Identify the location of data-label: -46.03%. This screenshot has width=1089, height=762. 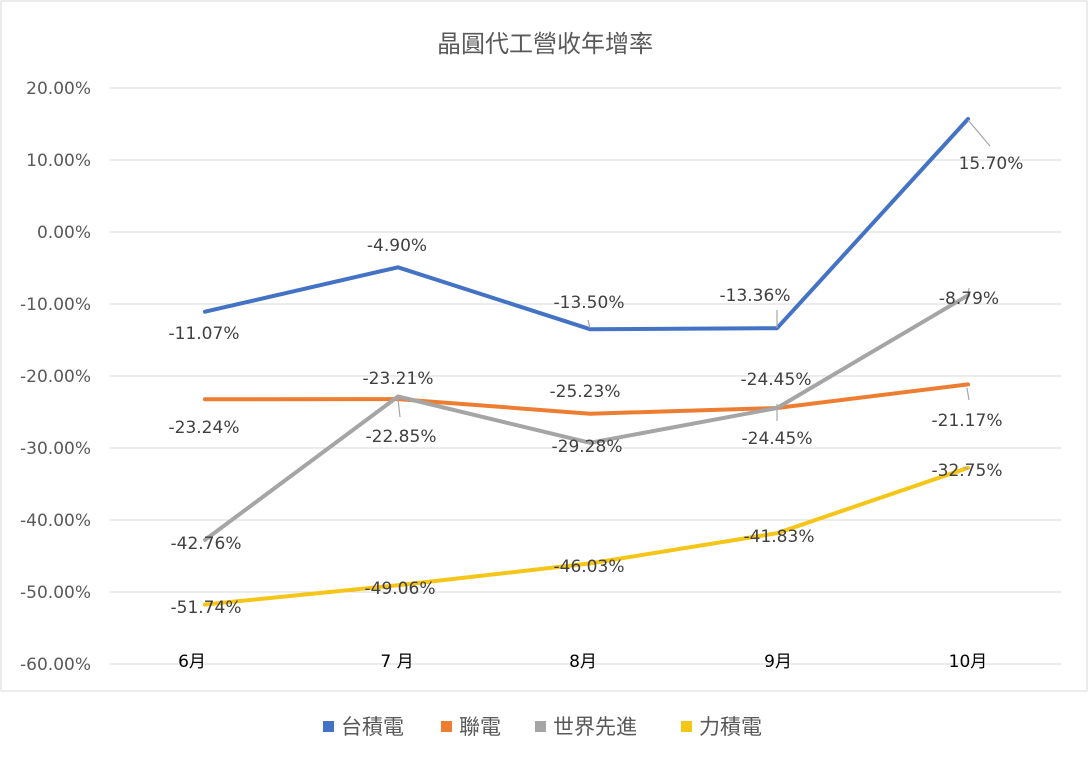
(589, 567).